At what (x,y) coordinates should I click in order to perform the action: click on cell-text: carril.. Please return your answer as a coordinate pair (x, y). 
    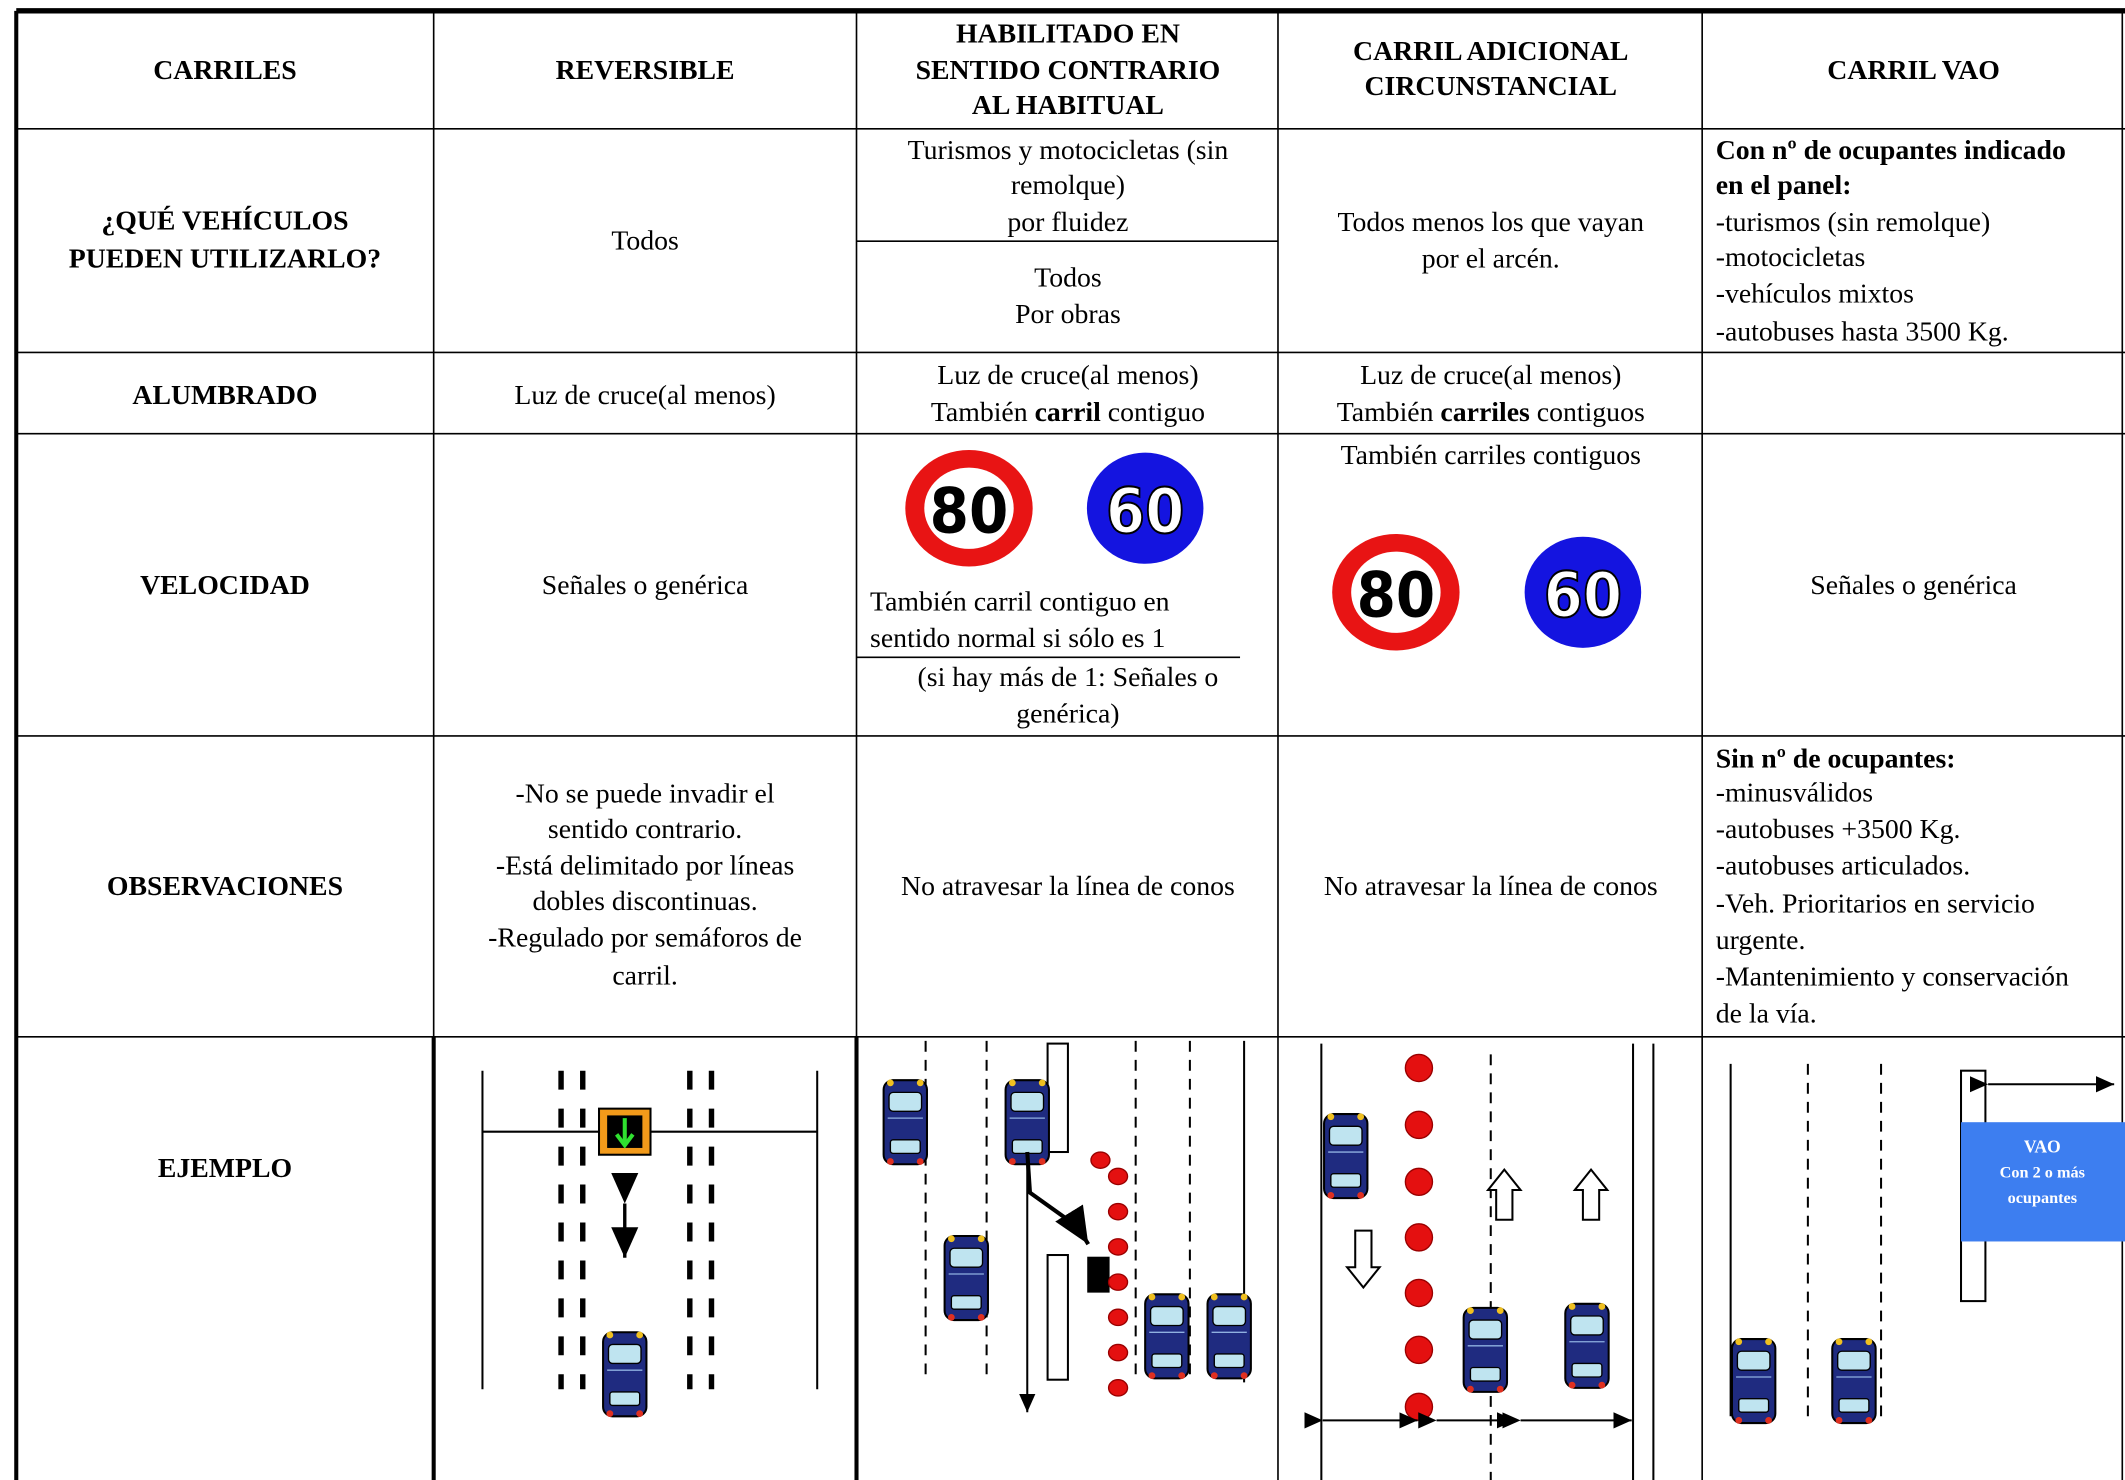
    Looking at the image, I should click on (645, 975).